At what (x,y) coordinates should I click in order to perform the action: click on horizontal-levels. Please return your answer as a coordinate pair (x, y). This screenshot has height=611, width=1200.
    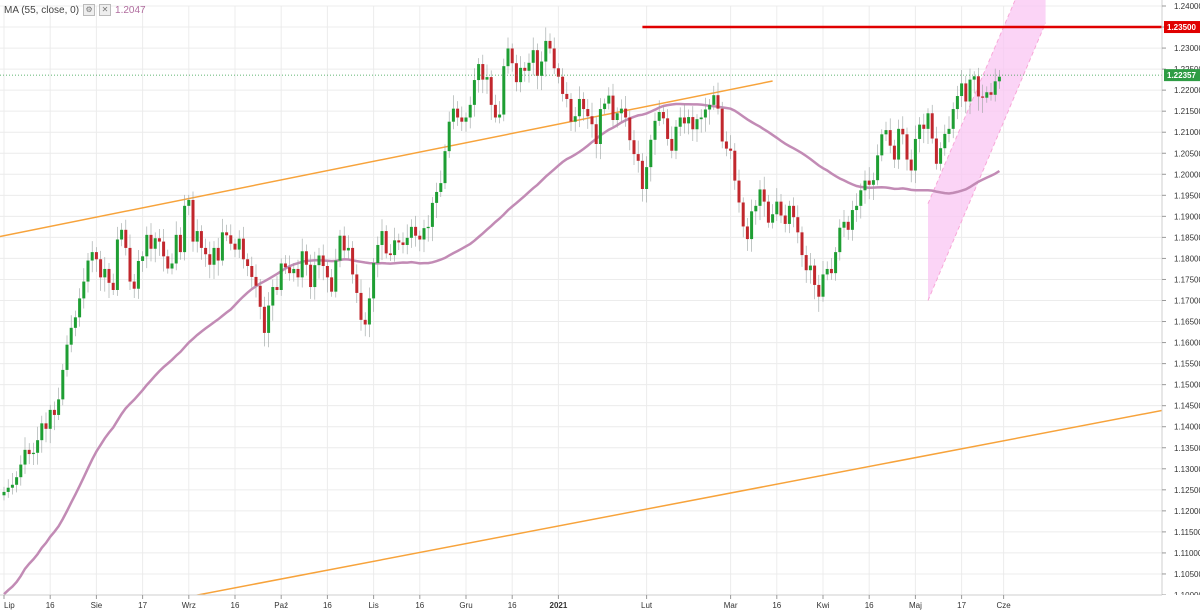
    Looking at the image, I should click on (581, 50).